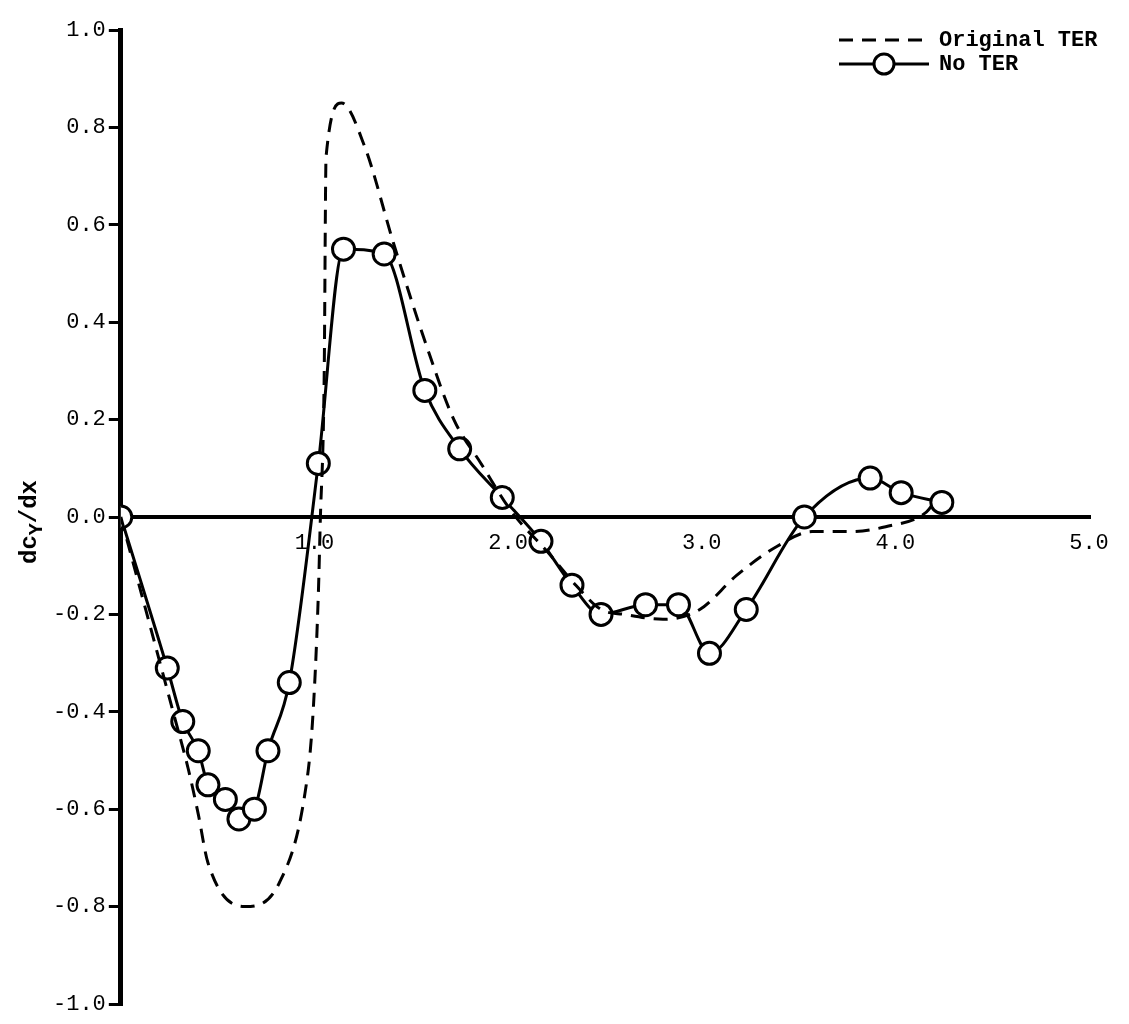 Image resolution: width=1129 pixels, height=1024 pixels. What do you see at coordinates (895, 544) in the screenshot?
I see `x-tick-label: 4.0` at bounding box center [895, 544].